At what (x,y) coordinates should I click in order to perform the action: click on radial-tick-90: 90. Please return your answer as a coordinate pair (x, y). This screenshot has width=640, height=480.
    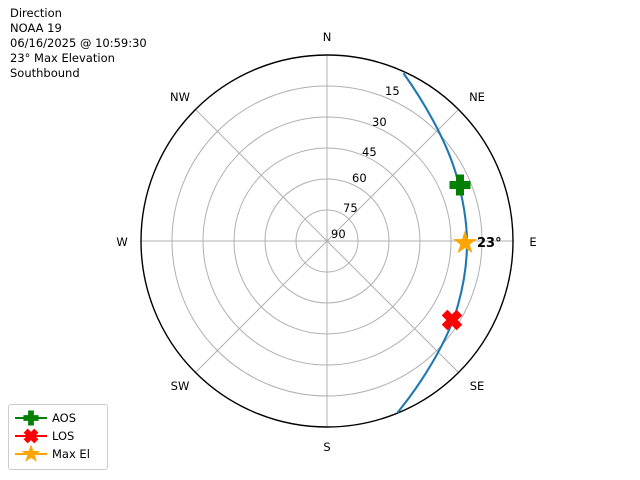
    Looking at the image, I should click on (338, 234).